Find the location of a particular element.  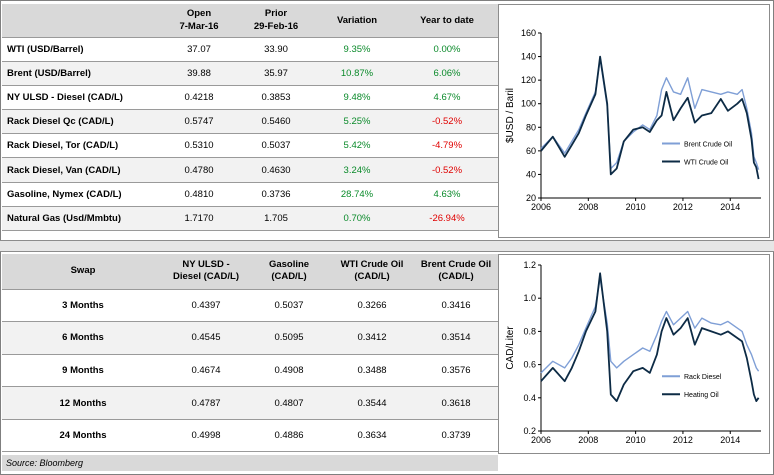

row-label: Rack Diesel, Van (CAD/L) is located at coordinates (83, 170).